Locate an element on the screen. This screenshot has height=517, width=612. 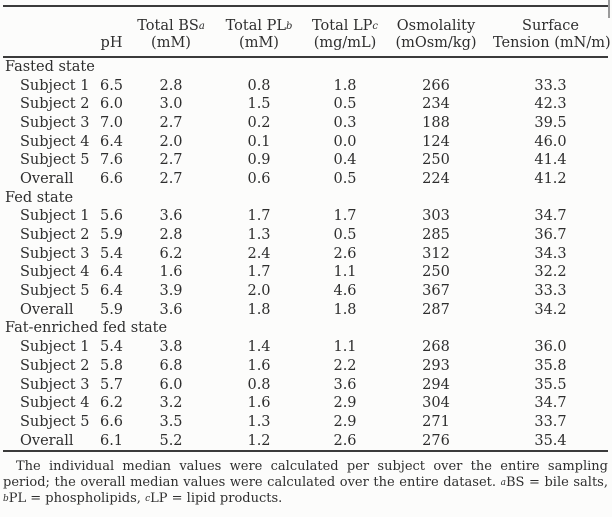
table-row: Overall 6.1 5.2 1.2 2.6 276 35.4 is located at coordinates (305, 442).